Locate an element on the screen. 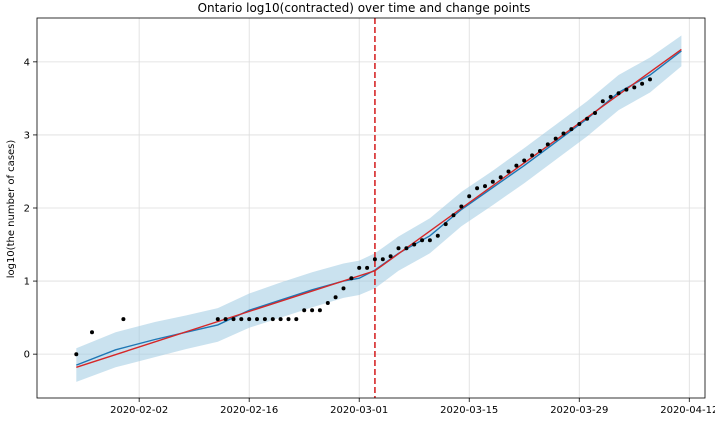  x-tick-label: 2020-03-29 is located at coordinates (579, 410).